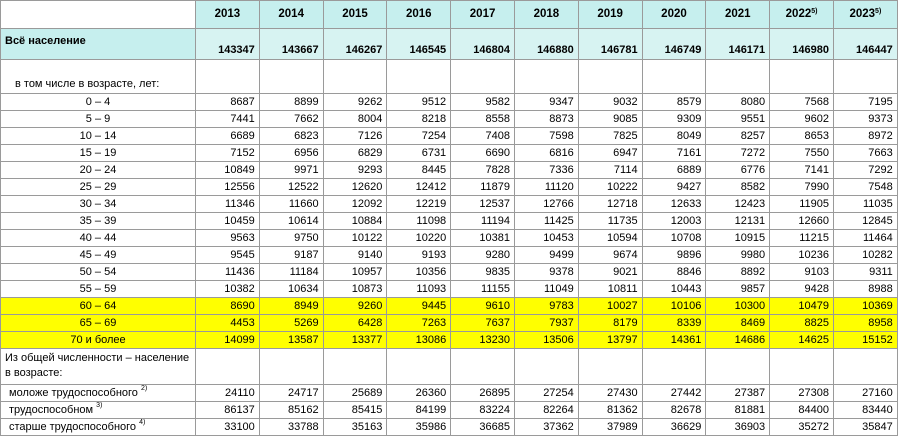 Image resolution: width=898 pixels, height=436 pixels. What do you see at coordinates (674, 340) in the screenshot?
I see `table-cell: 14361` at bounding box center [674, 340].